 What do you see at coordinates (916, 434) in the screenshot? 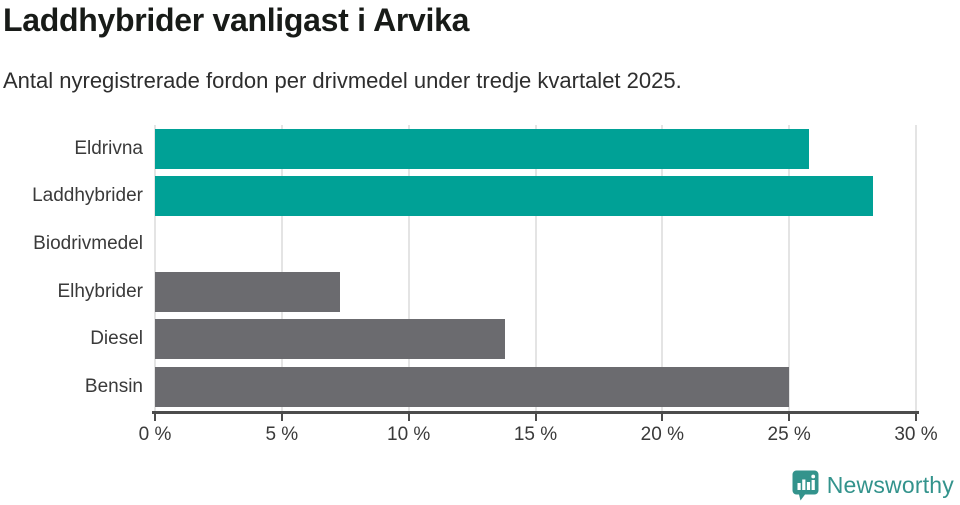
I see `axis-tick-label: 30 %` at bounding box center [916, 434].